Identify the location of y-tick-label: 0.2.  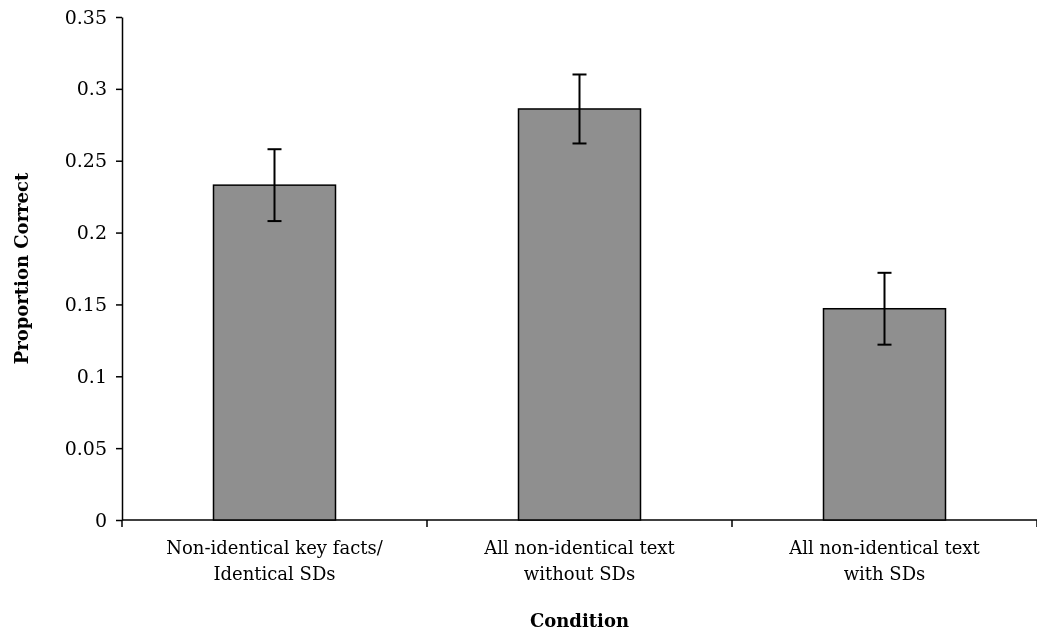
(91, 232).